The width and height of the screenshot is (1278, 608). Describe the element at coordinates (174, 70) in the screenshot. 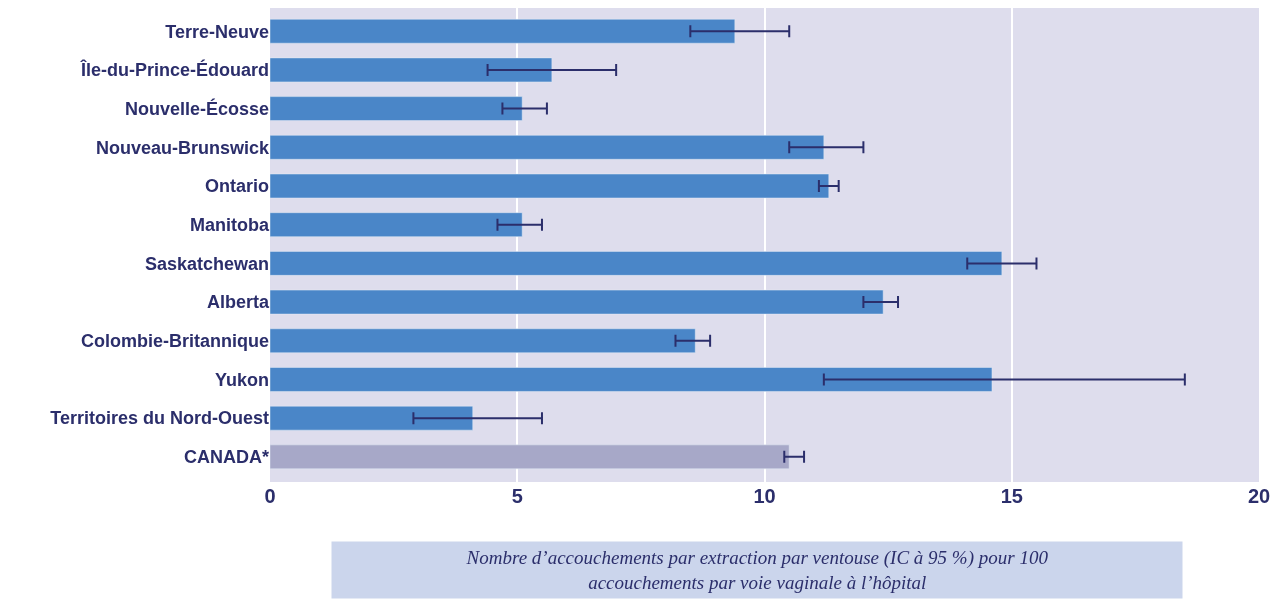

I see `y-tick-label: Île-du-Prince-Édouard` at that location.